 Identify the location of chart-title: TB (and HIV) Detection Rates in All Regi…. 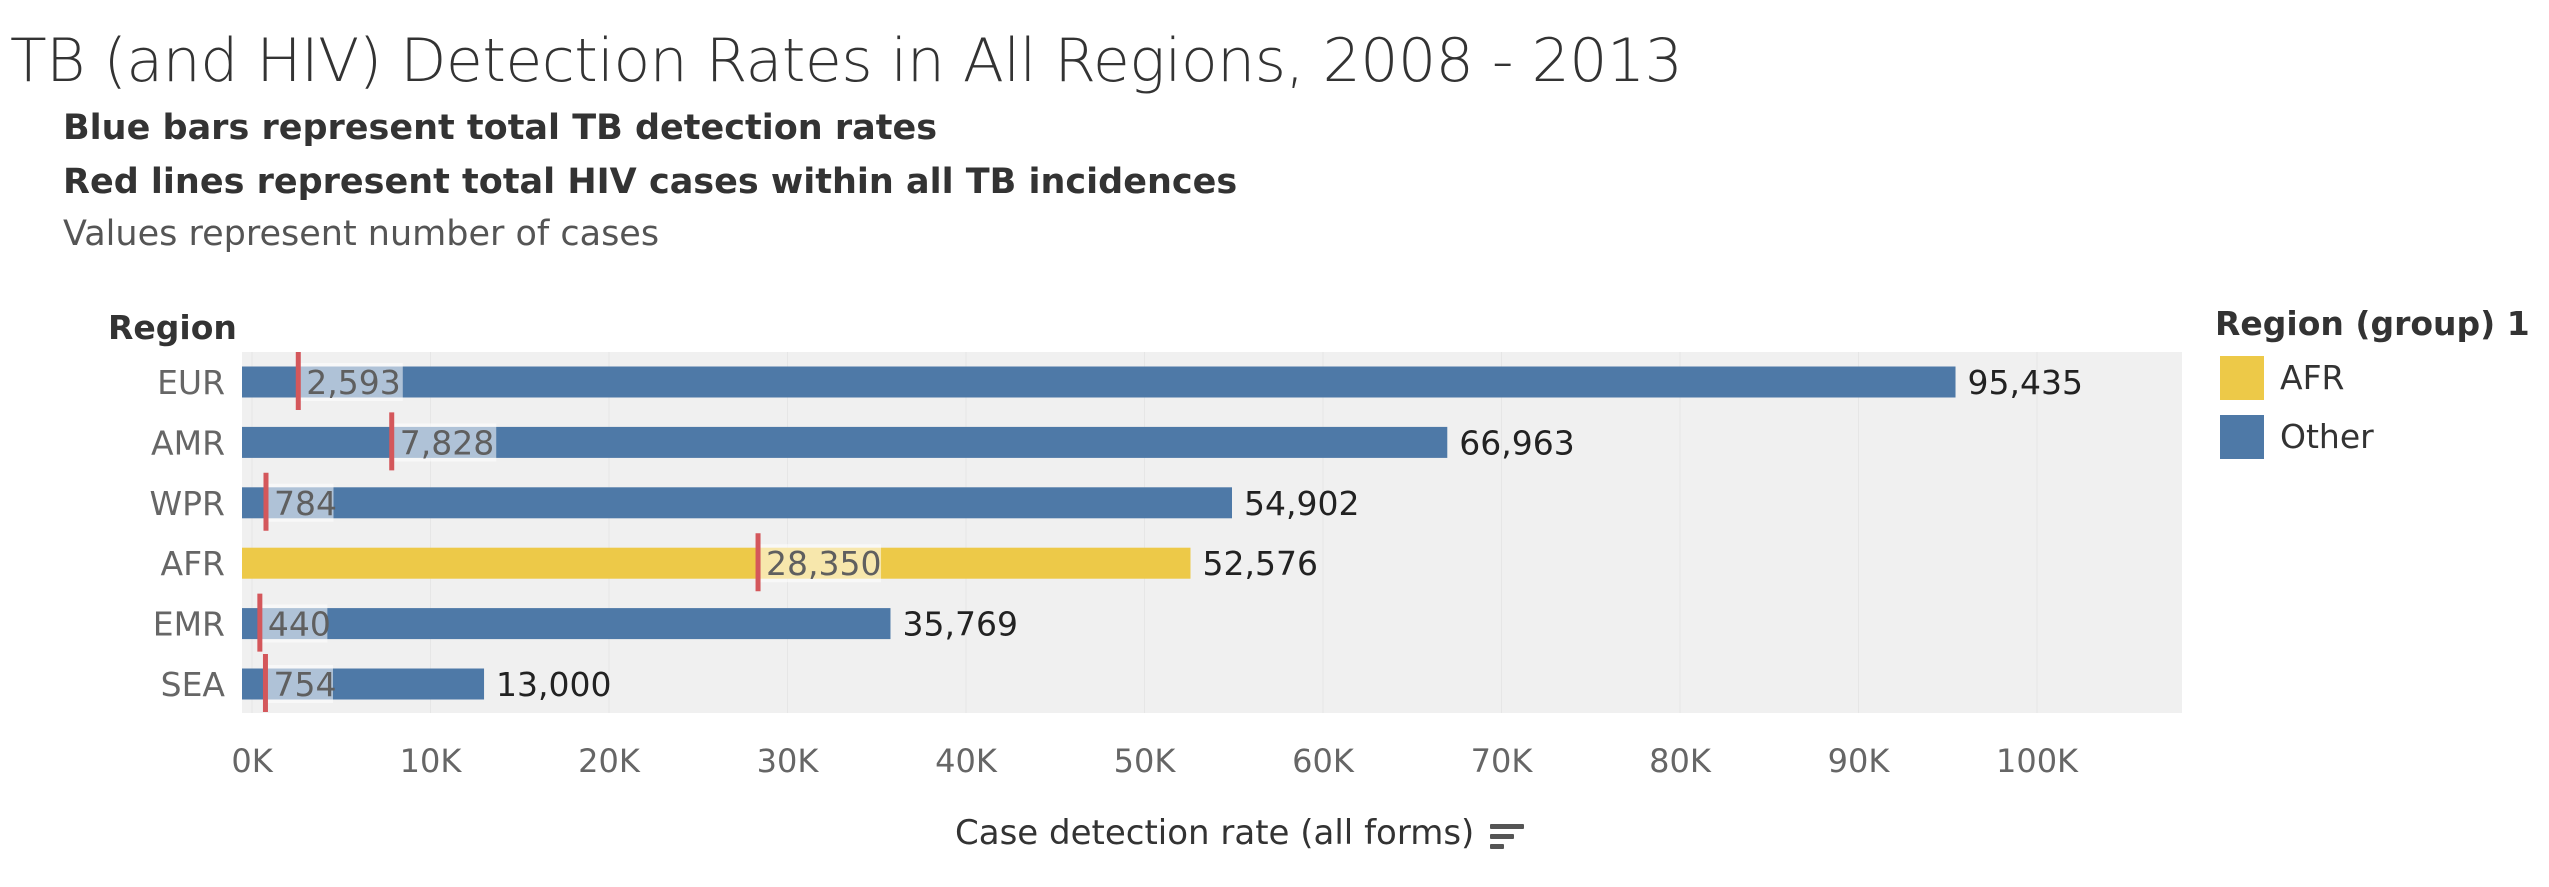
(846, 61).